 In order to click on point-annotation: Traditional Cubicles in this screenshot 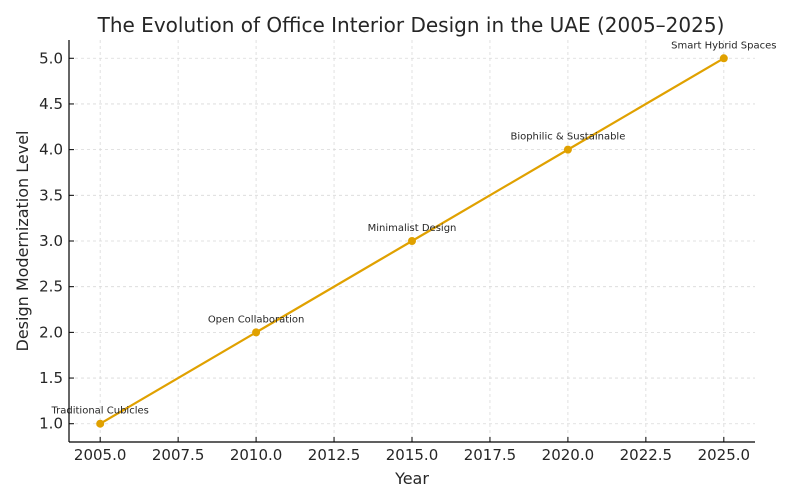, I will do `click(100, 411)`.